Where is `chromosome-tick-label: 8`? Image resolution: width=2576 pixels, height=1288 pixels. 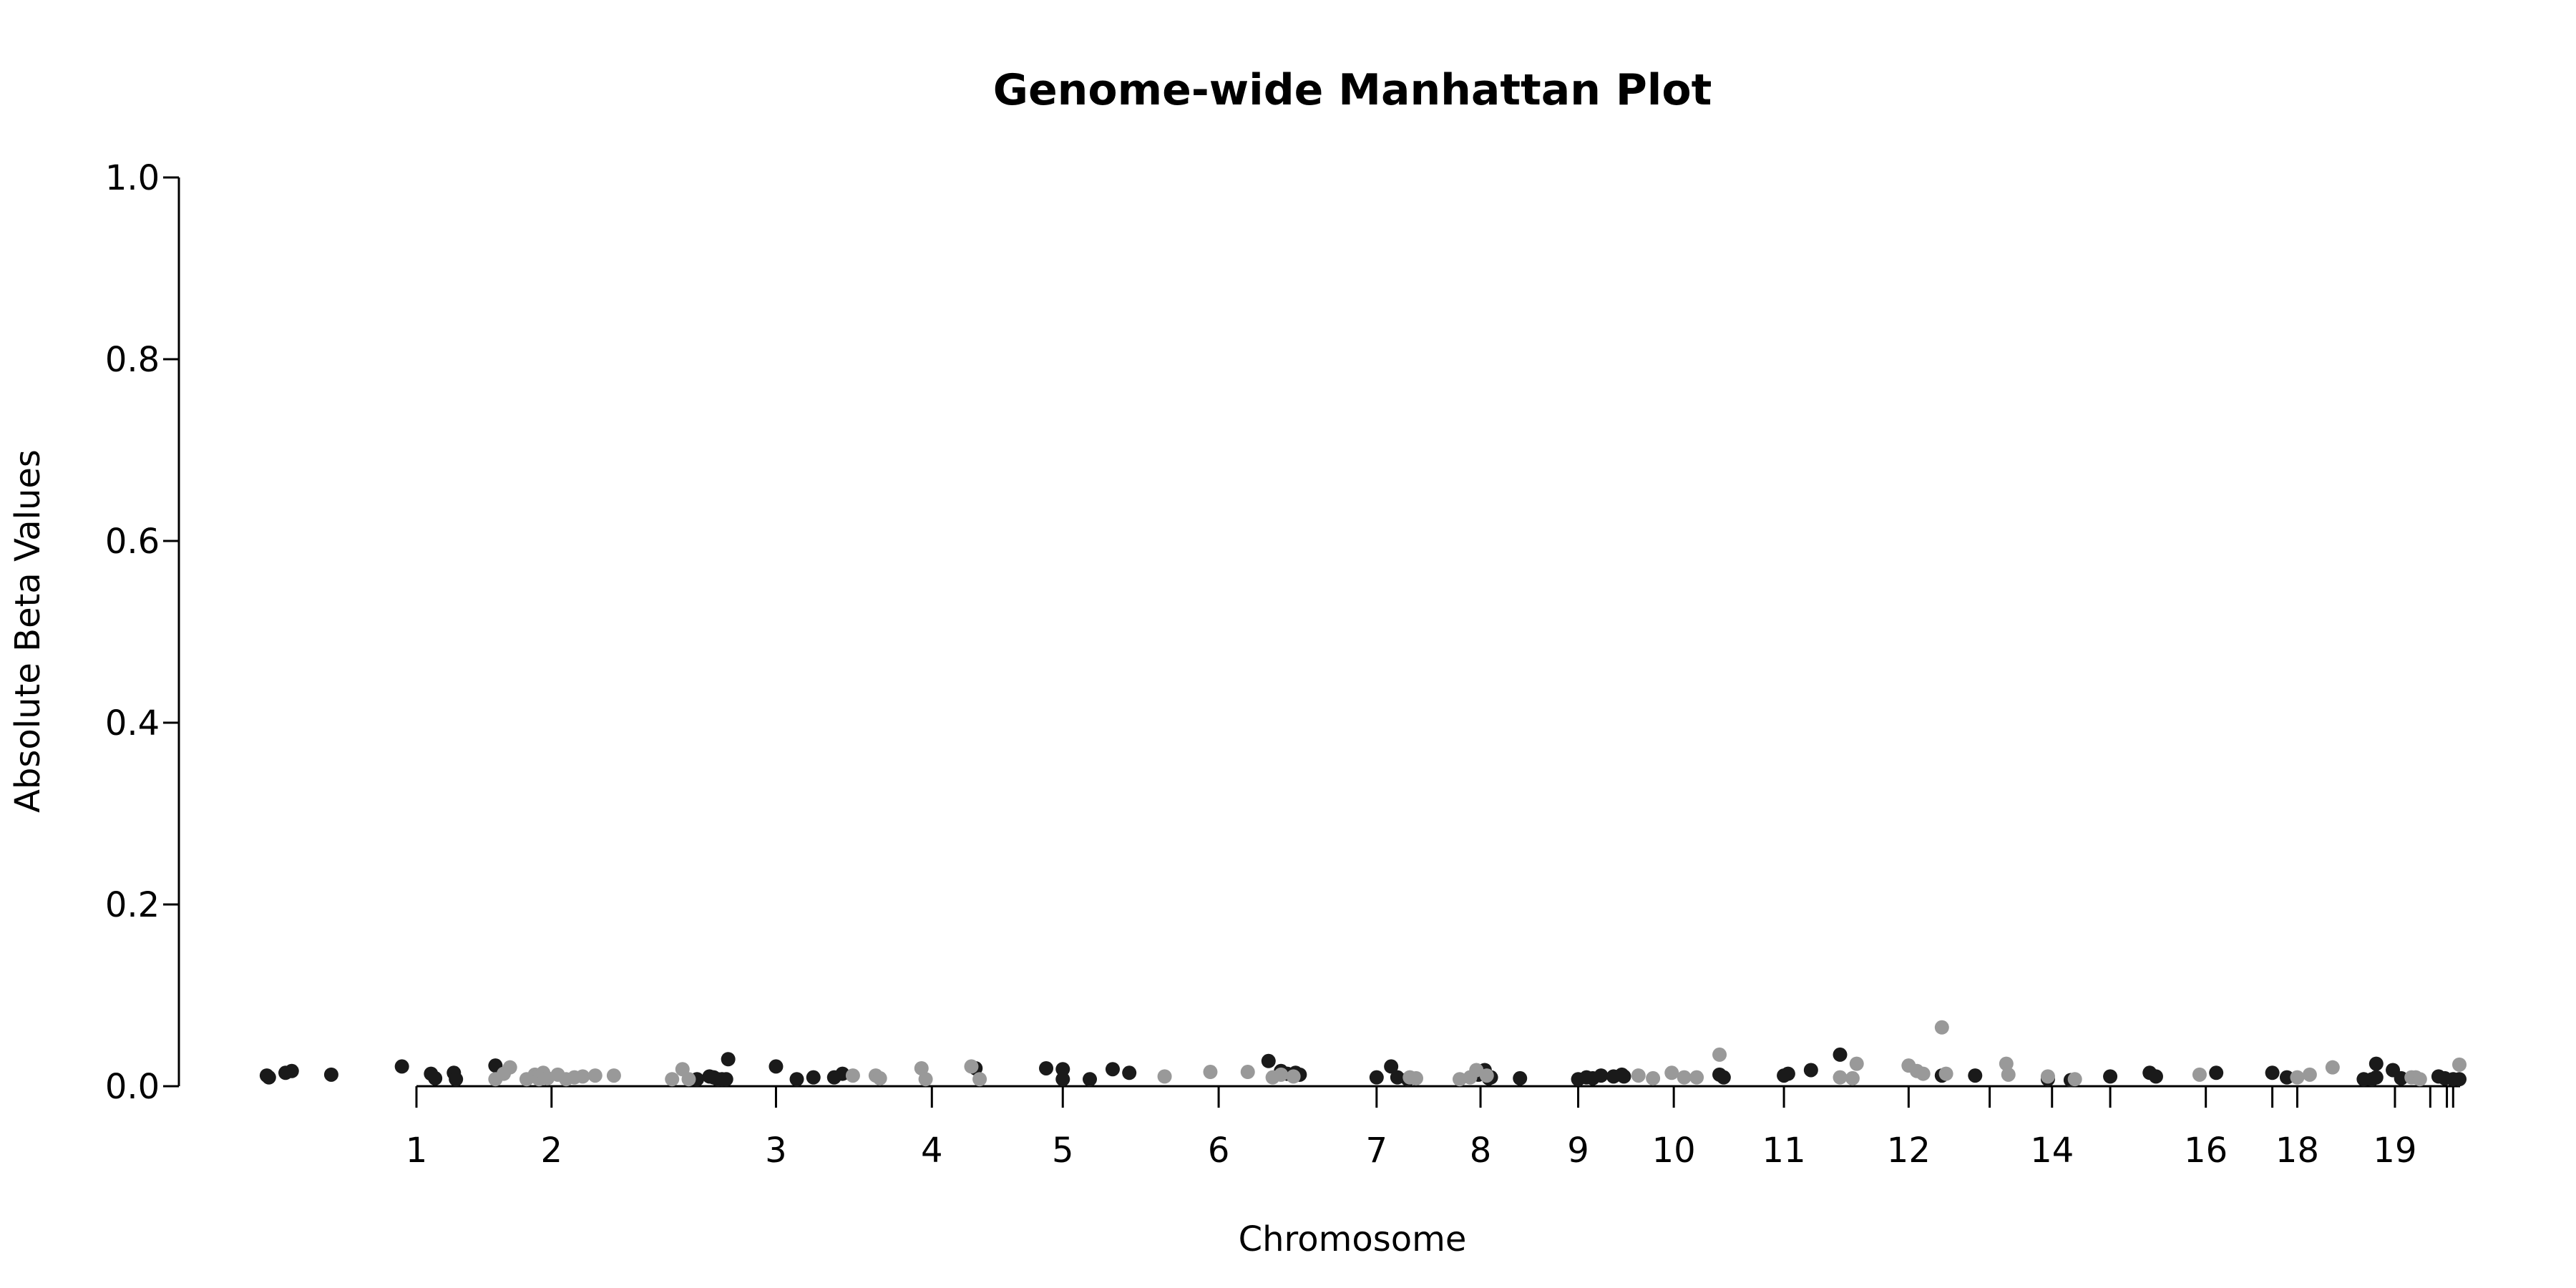
chromosome-tick-label: 8 is located at coordinates (1481, 1151).